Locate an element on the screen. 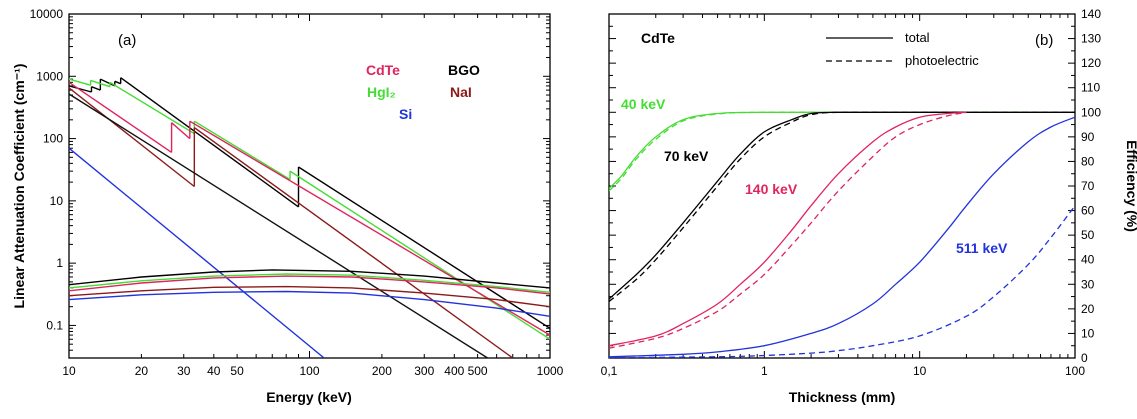 The width and height of the screenshot is (1137, 419). series-line-compton_si is located at coordinates (309, 303).